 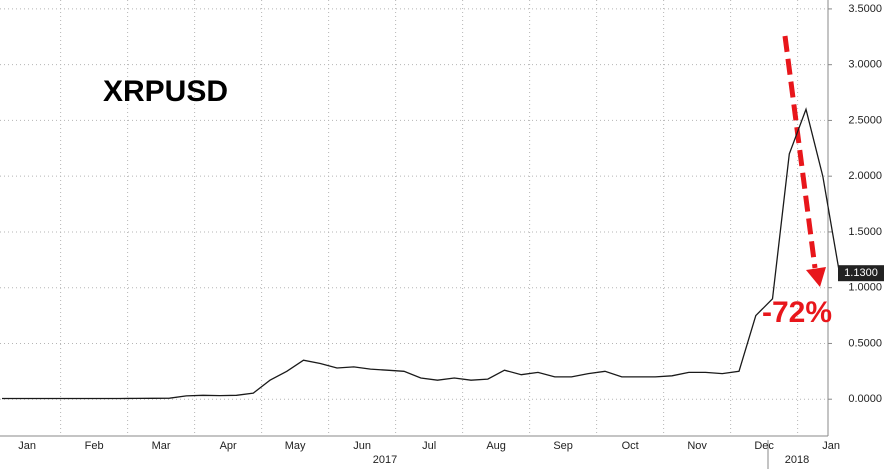 I want to click on x-tick-label: May, so click(x=295, y=446).